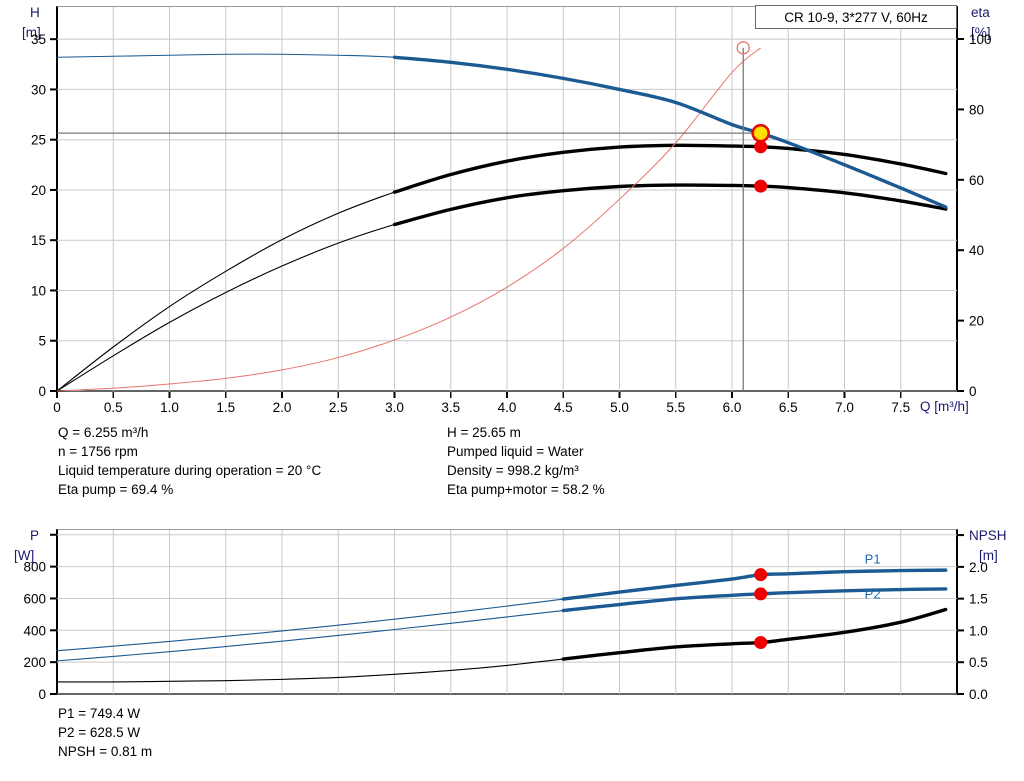 This screenshot has height=781, width=1024. Describe the element at coordinates (35, 12) in the screenshot. I see `h-axis-caption-unit: H` at that location.